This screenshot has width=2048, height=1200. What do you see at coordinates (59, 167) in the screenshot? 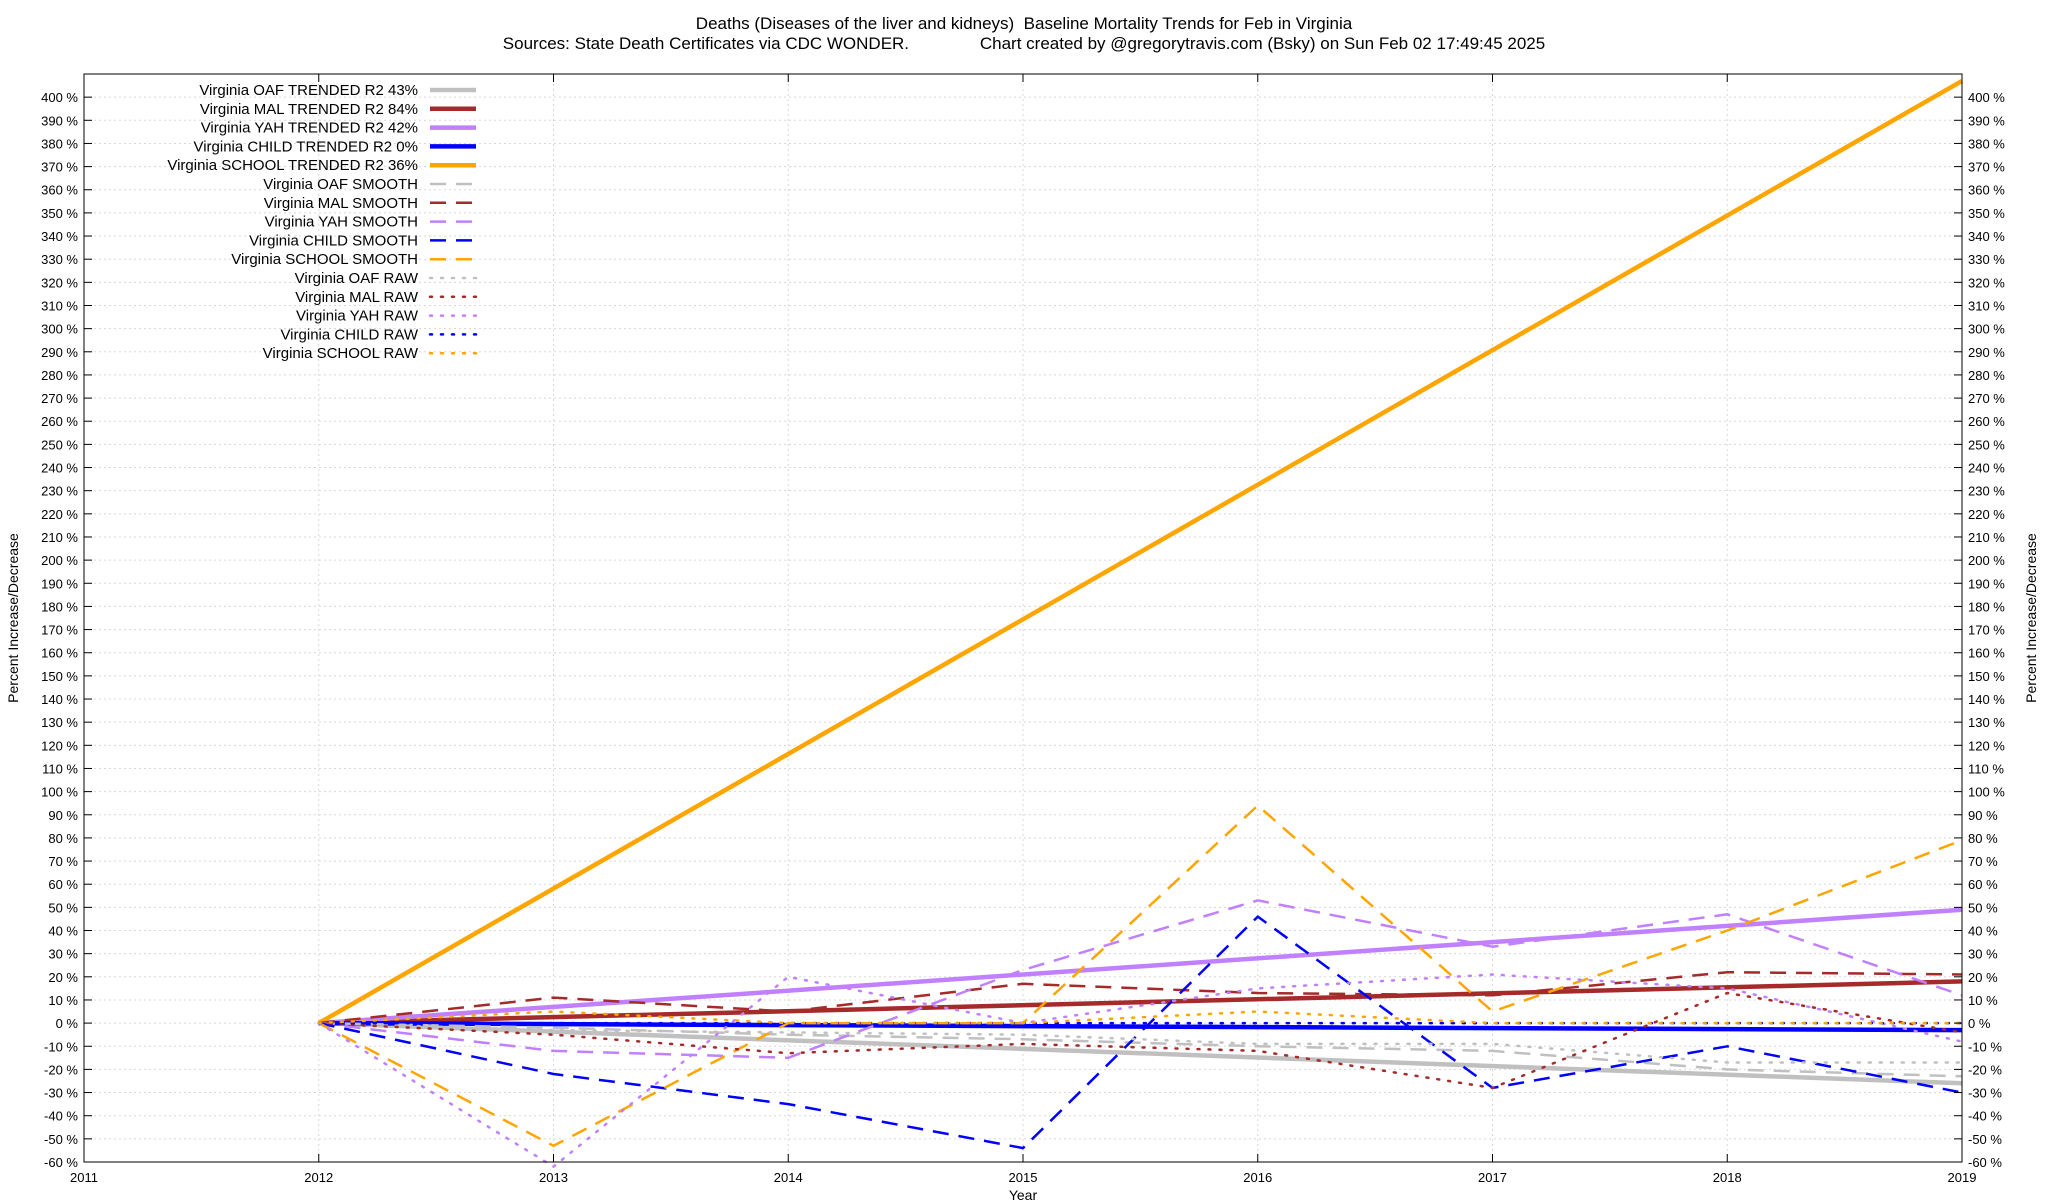
I see `y-tick-label: 370 %` at bounding box center [59, 167].